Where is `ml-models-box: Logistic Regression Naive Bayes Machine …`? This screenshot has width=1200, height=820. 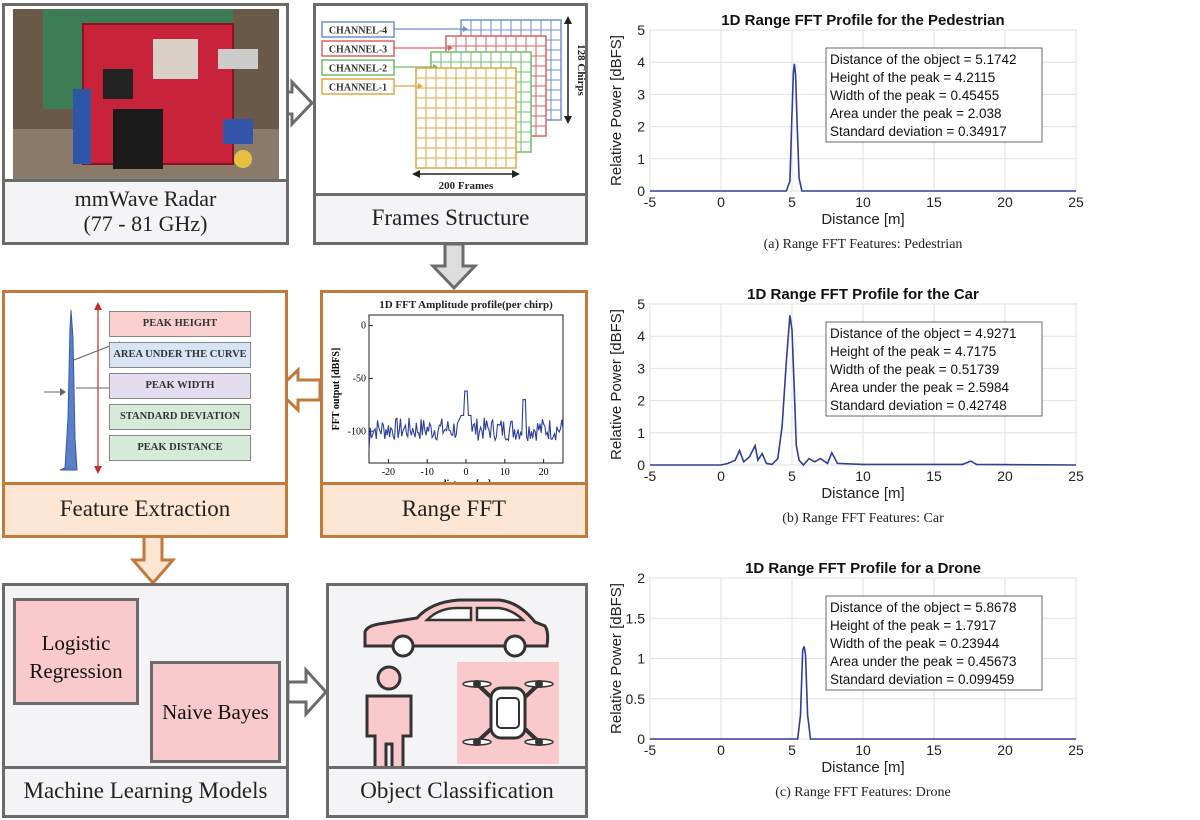 ml-models-box: Logistic Regression Naive Bayes Machine … is located at coordinates (145, 700).